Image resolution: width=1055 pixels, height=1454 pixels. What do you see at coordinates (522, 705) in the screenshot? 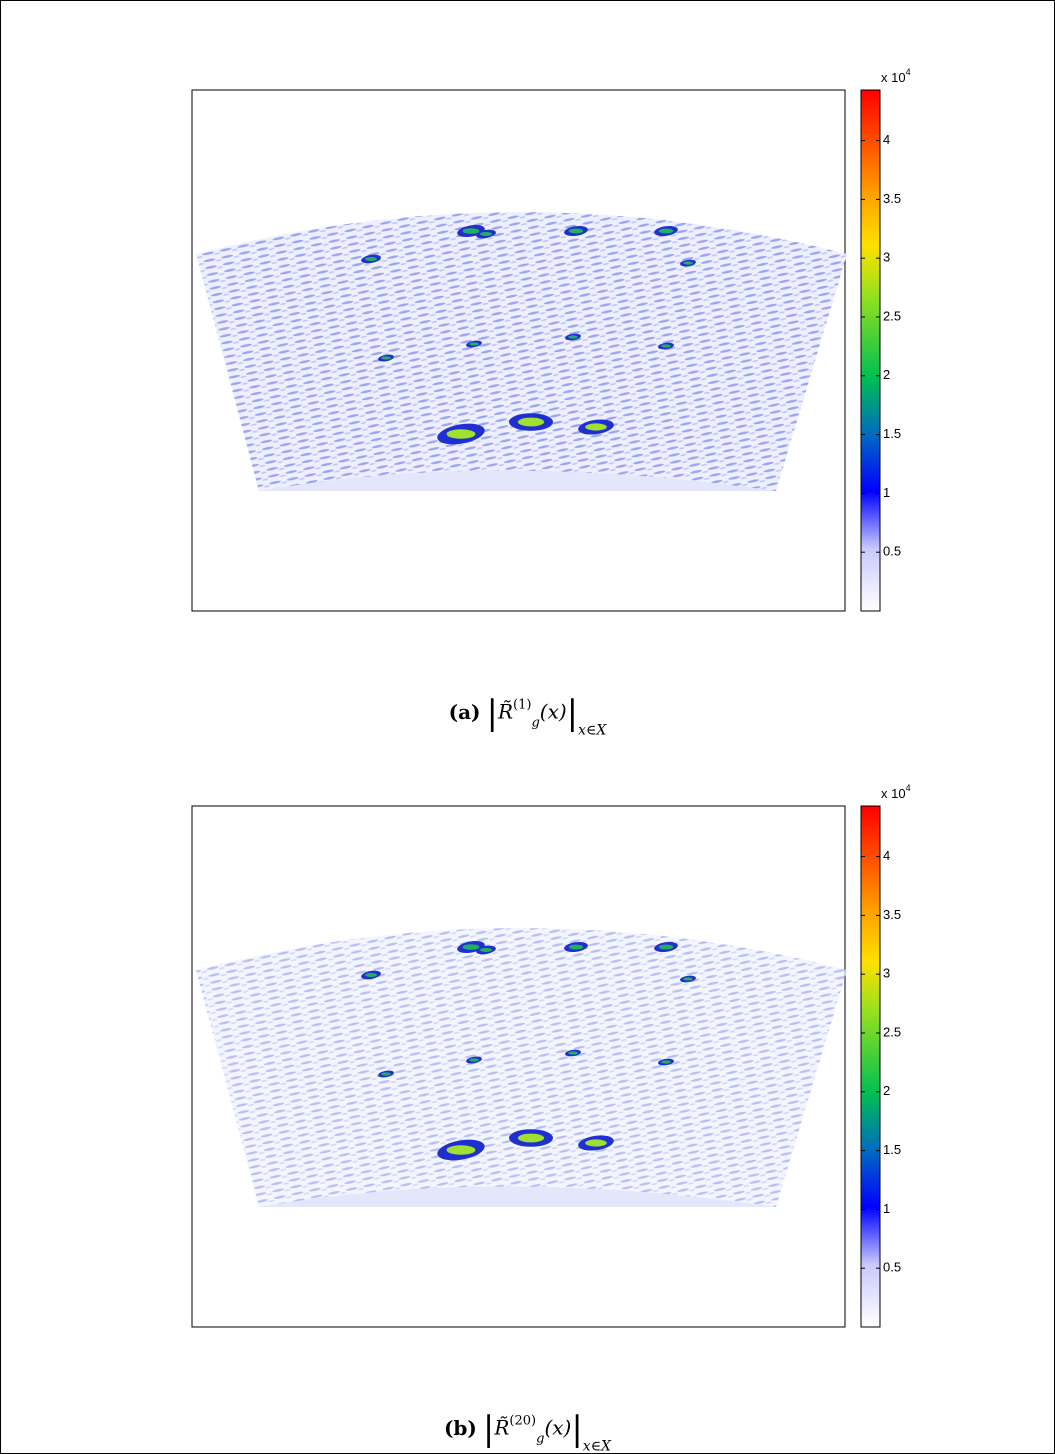
I see `superscript: (1)` at bounding box center [522, 705].